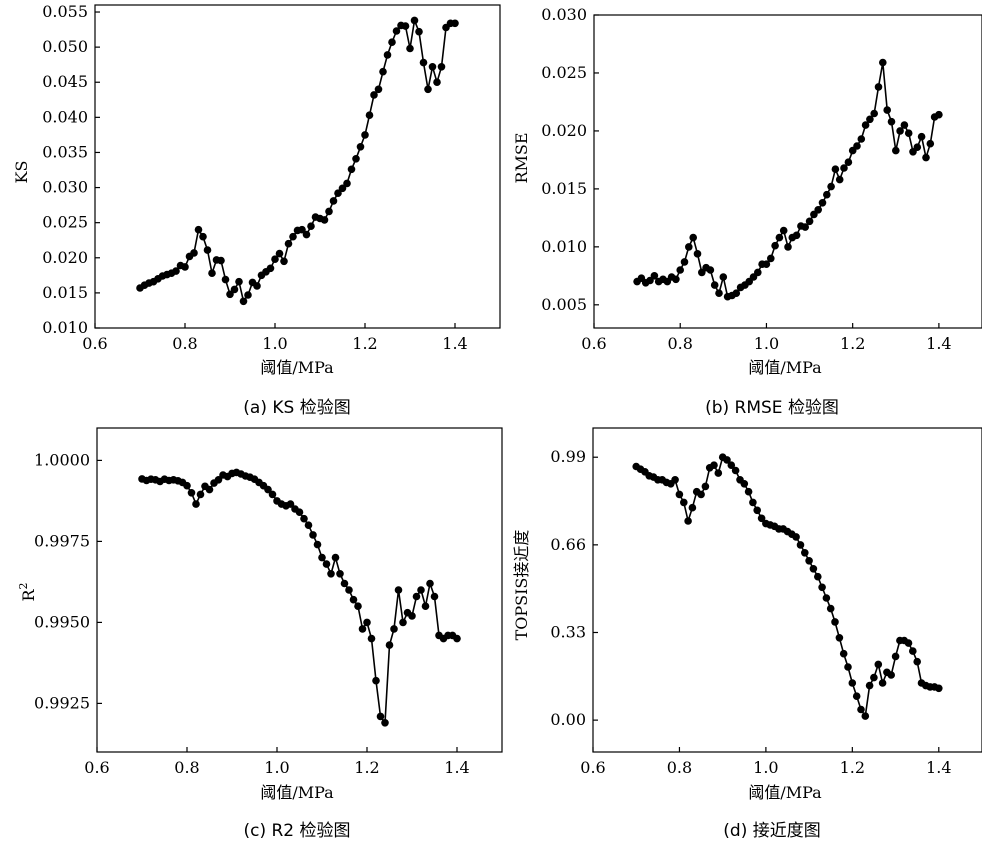 This screenshot has width=982, height=846. What do you see at coordinates (564, 72) in the screenshot?
I see `y-tick-label: 0.025` at bounding box center [564, 72].